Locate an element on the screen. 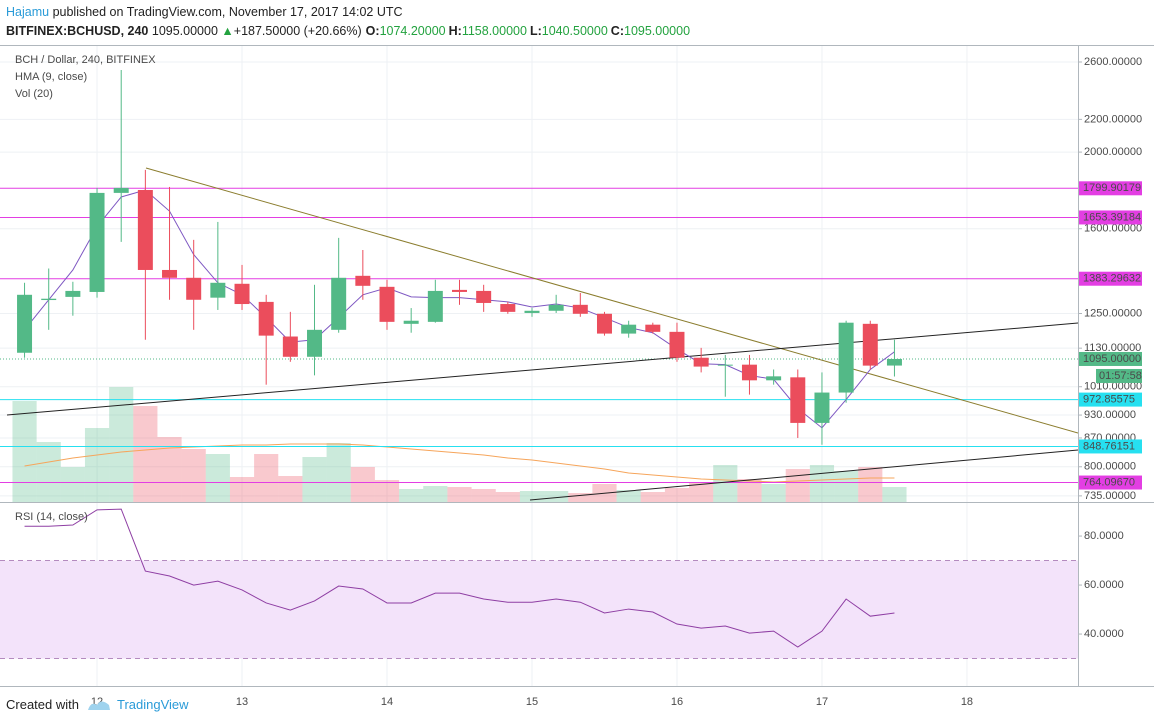  brand: TradingView is located at coordinates (152, 704).